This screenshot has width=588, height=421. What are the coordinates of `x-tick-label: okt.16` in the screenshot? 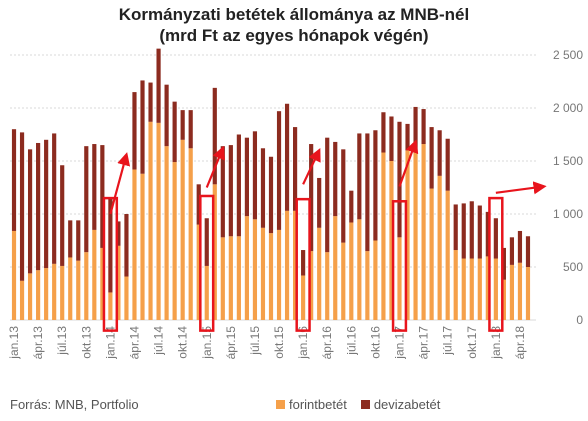 It's located at (375, 342).